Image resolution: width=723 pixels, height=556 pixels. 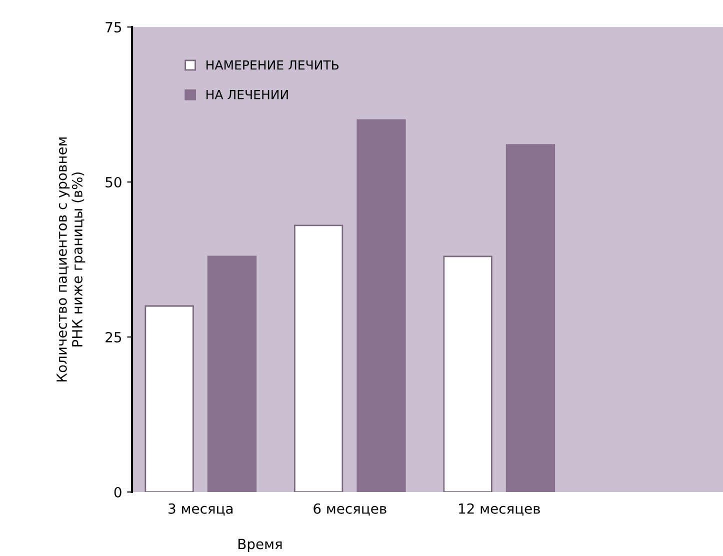 What do you see at coordinates (114, 182) in the screenshot?
I see `y-tick-label: 50` at bounding box center [114, 182].